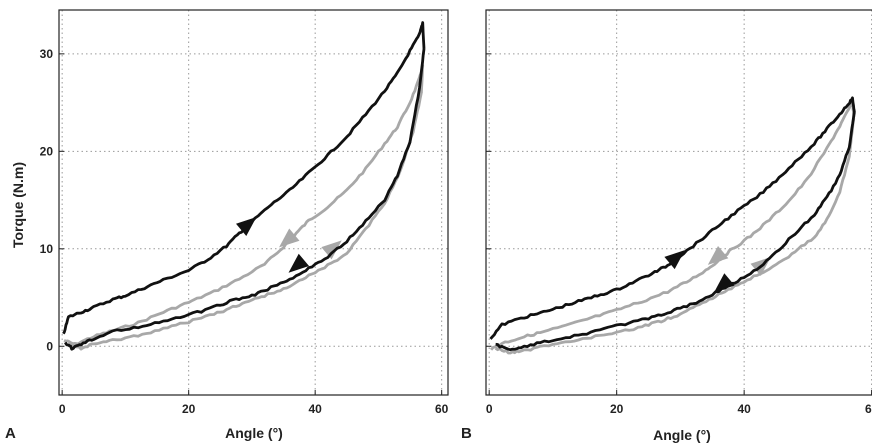  What do you see at coordinates (315, 409) in the screenshot?
I see `panel-a-xtick-label: 40` at bounding box center [315, 409].